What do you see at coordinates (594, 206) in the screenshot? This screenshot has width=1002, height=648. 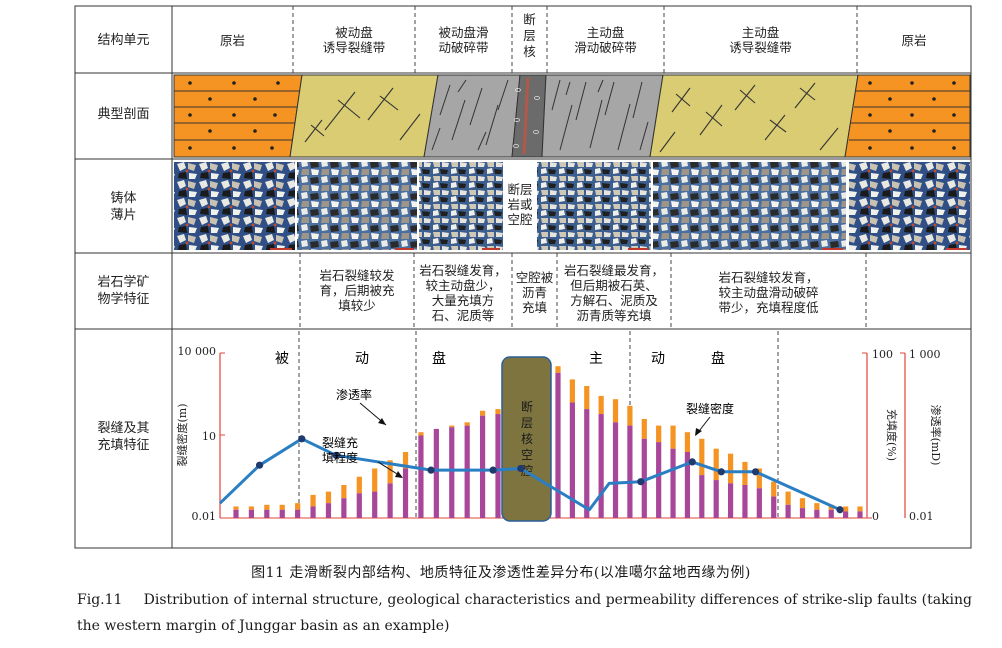 I see `thin-section-active-sliding` at bounding box center [594, 206].